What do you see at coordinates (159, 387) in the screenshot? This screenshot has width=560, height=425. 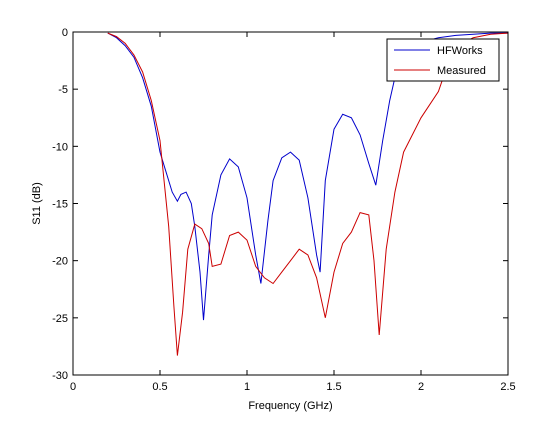 I see `x-tick-label: 0.5` at bounding box center [159, 387].